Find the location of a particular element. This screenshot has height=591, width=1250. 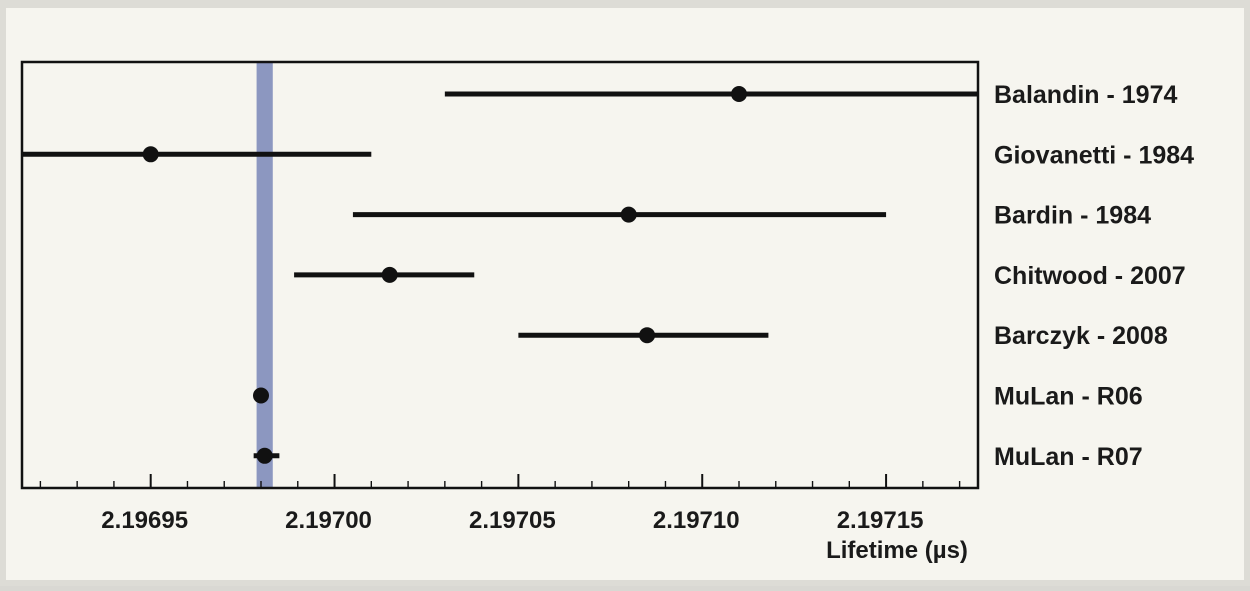

row-label: Balandin - 1974 is located at coordinates (1085, 95).